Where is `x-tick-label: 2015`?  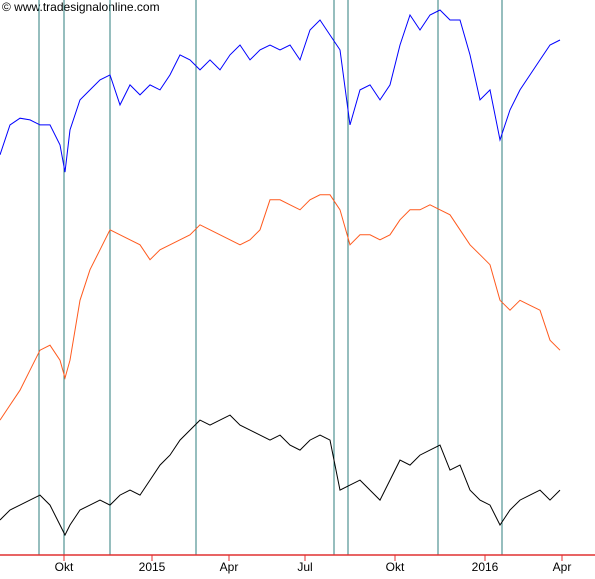
x-tick-label: 2015 is located at coordinates (152, 567).